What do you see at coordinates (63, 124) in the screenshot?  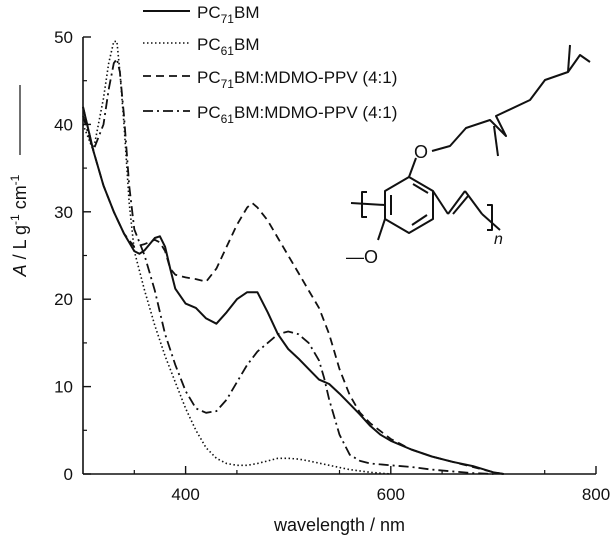 I see `y-tick-label: 40` at bounding box center [63, 124].